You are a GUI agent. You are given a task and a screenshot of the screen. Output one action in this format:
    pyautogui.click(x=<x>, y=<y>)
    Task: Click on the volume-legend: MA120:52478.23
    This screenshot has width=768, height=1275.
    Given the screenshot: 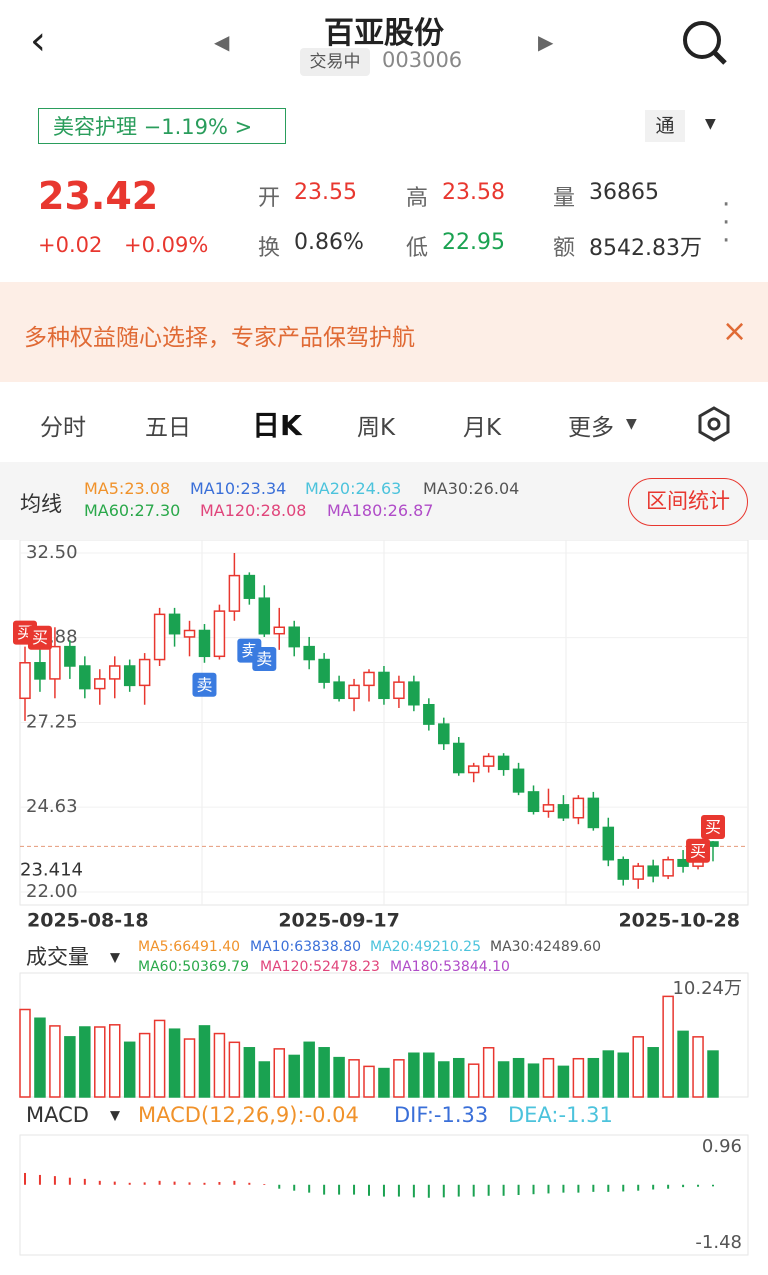 What is the action you would take?
    pyautogui.click(x=320, y=967)
    